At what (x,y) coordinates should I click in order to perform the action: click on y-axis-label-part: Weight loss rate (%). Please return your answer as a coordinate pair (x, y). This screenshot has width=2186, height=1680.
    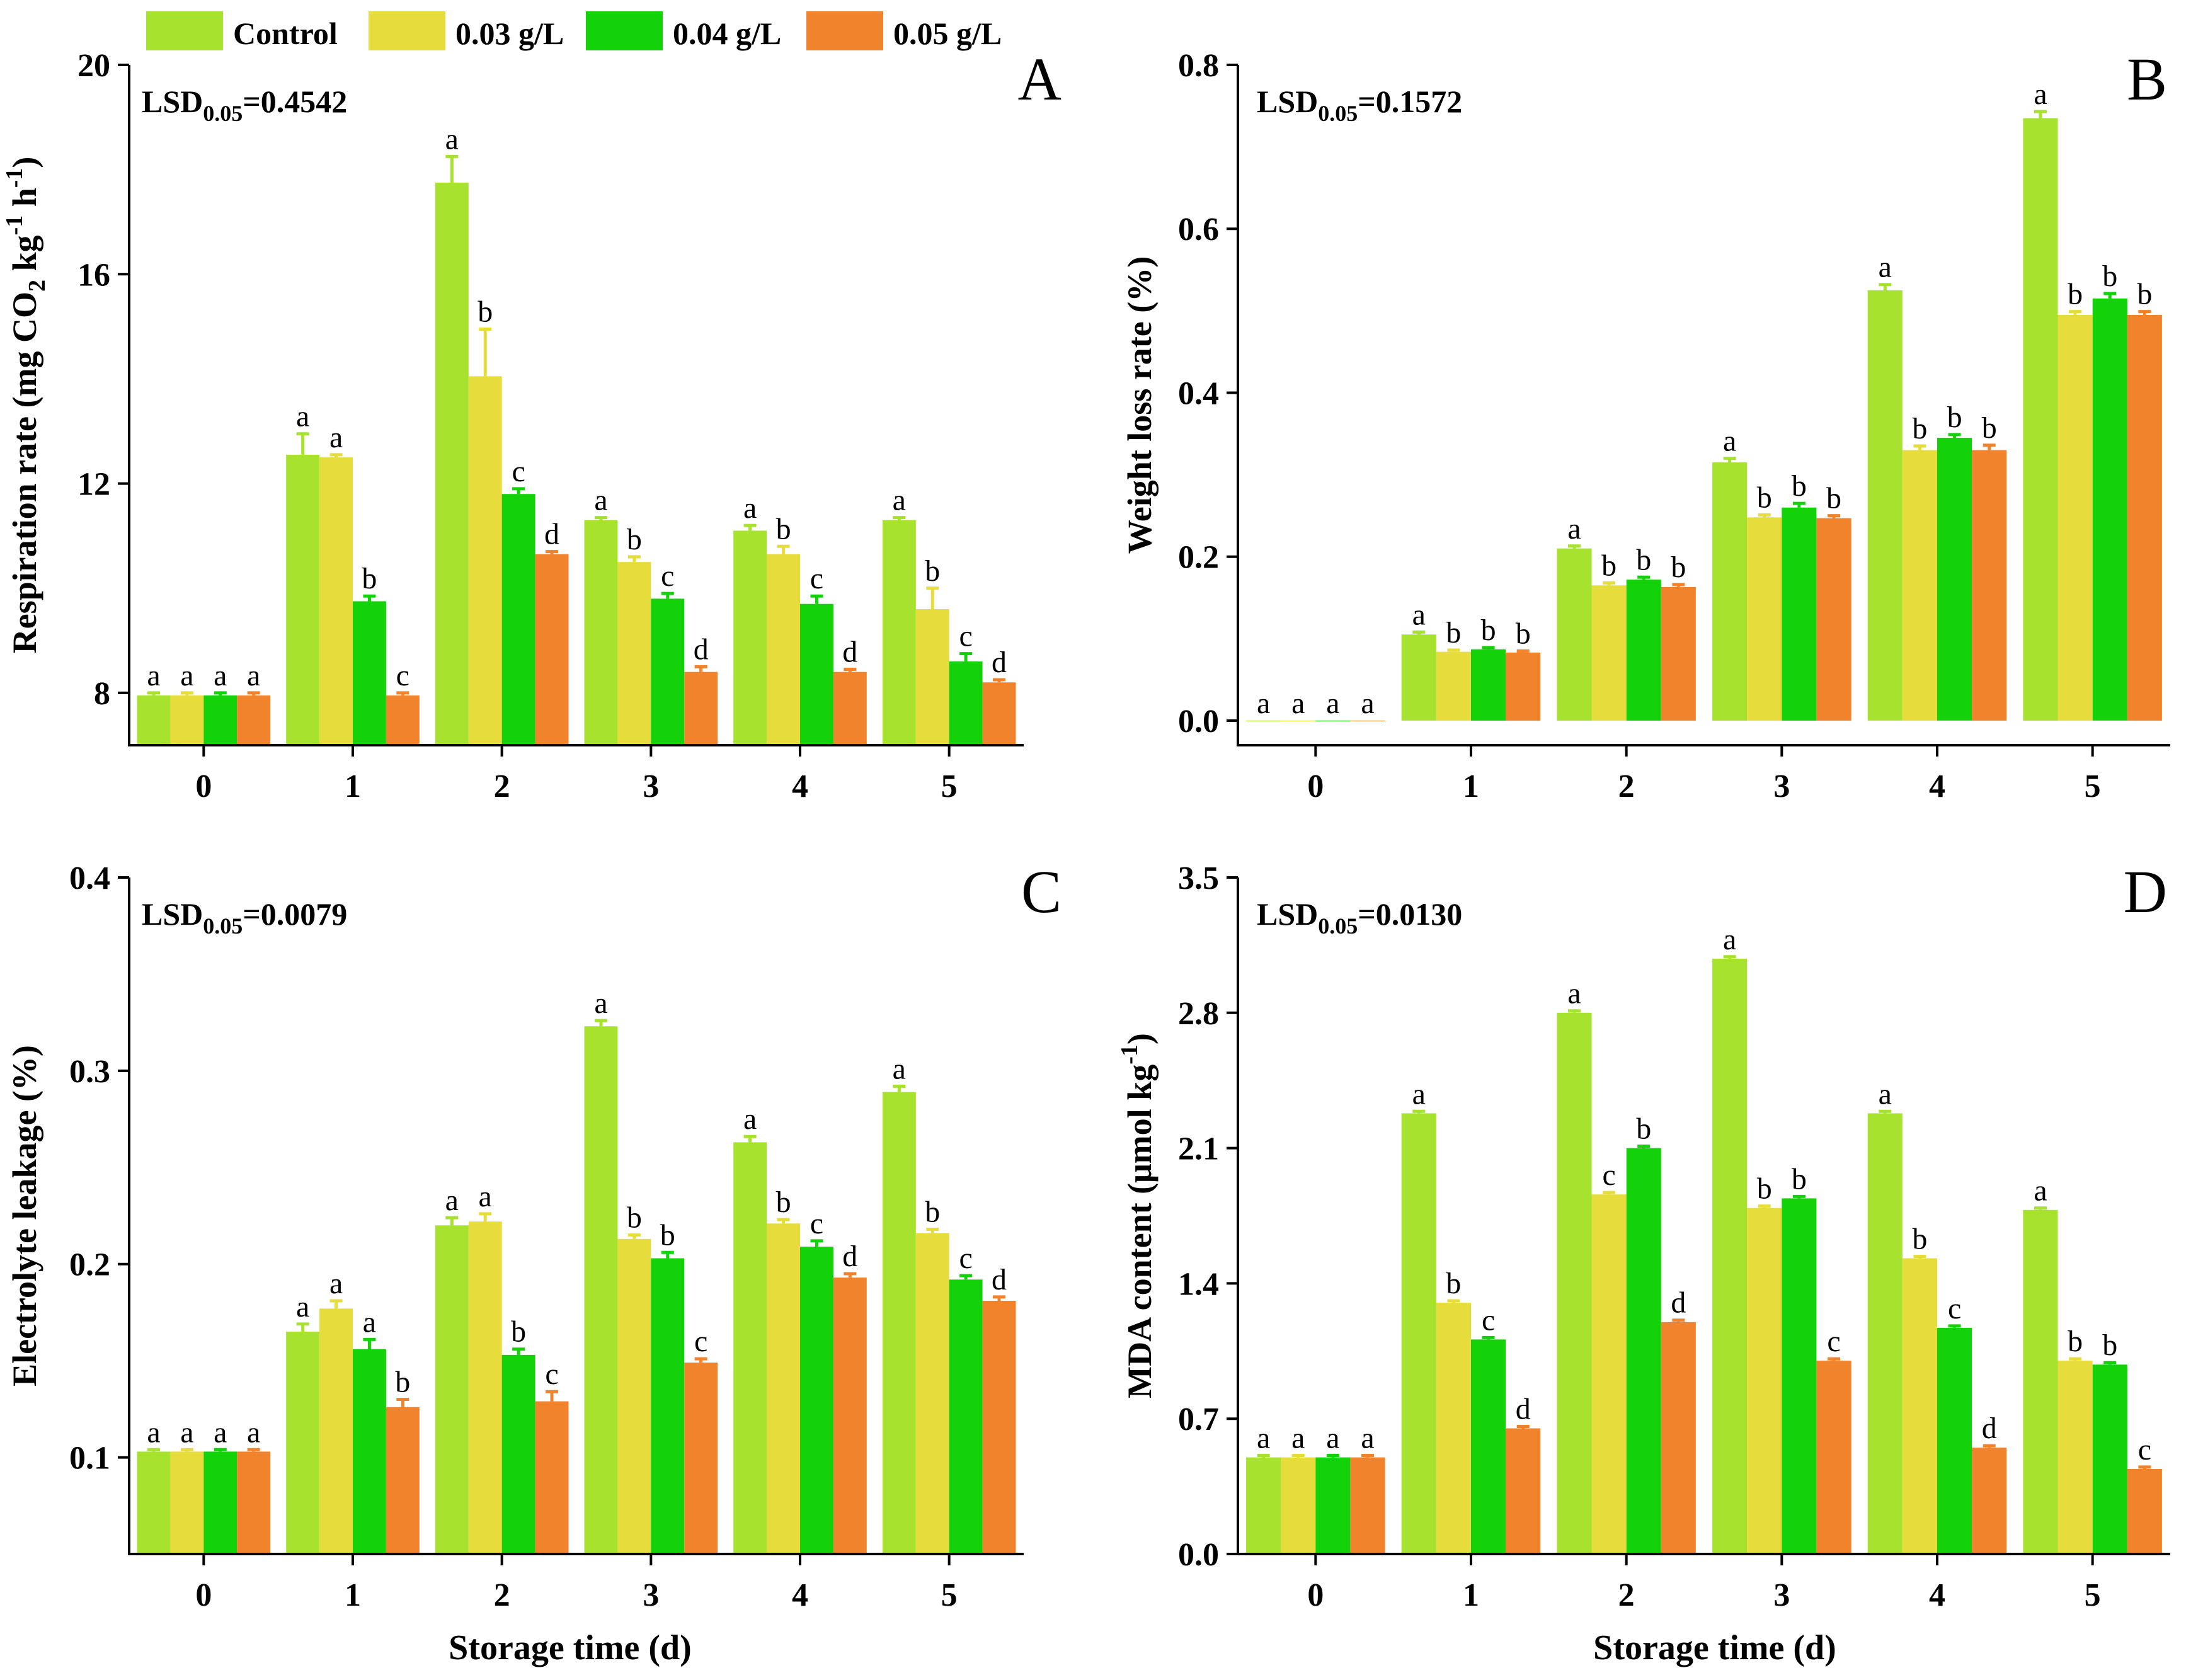
    Looking at the image, I should click on (1140, 405).